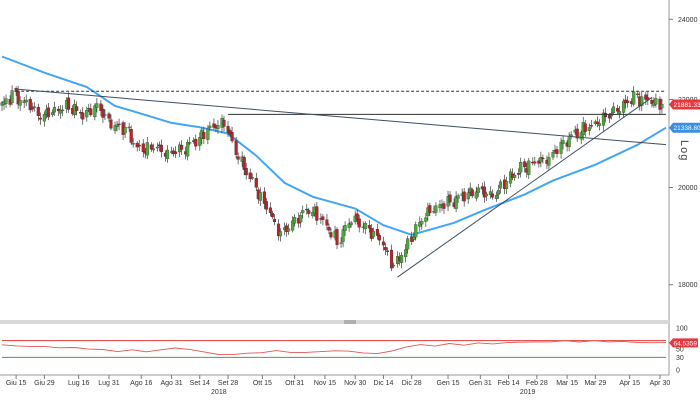 The height and width of the screenshot is (400, 700). What do you see at coordinates (687, 128) in the screenshot?
I see `moving-average-tag-text: 21338.8008` at bounding box center [687, 128].